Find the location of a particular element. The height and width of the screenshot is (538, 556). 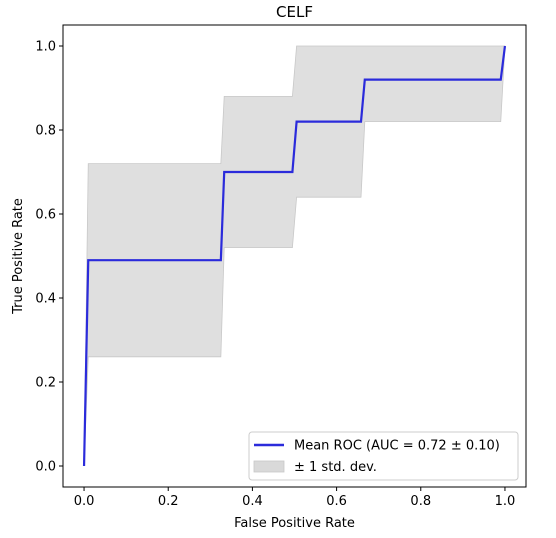

x-tick-label: 0.0 is located at coordinates (84, 501).